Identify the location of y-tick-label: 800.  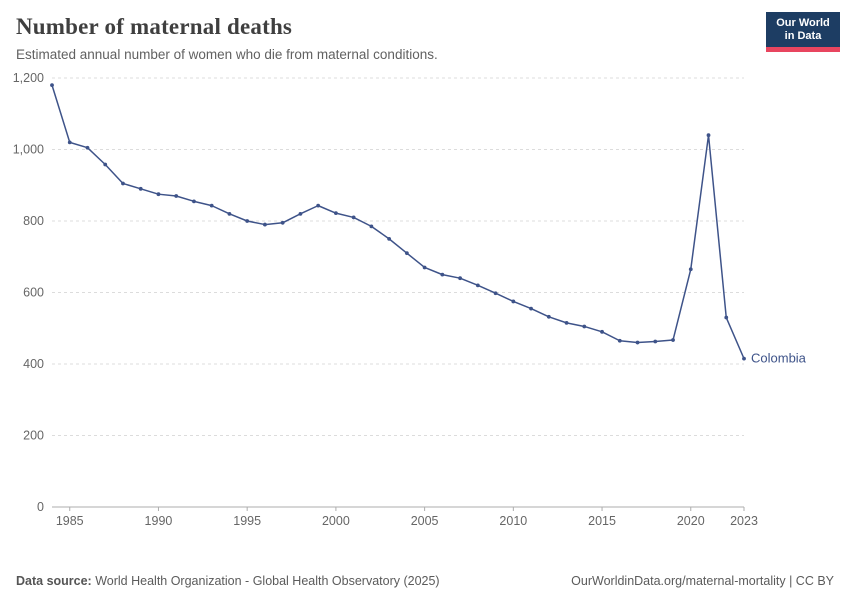
(33, 221).